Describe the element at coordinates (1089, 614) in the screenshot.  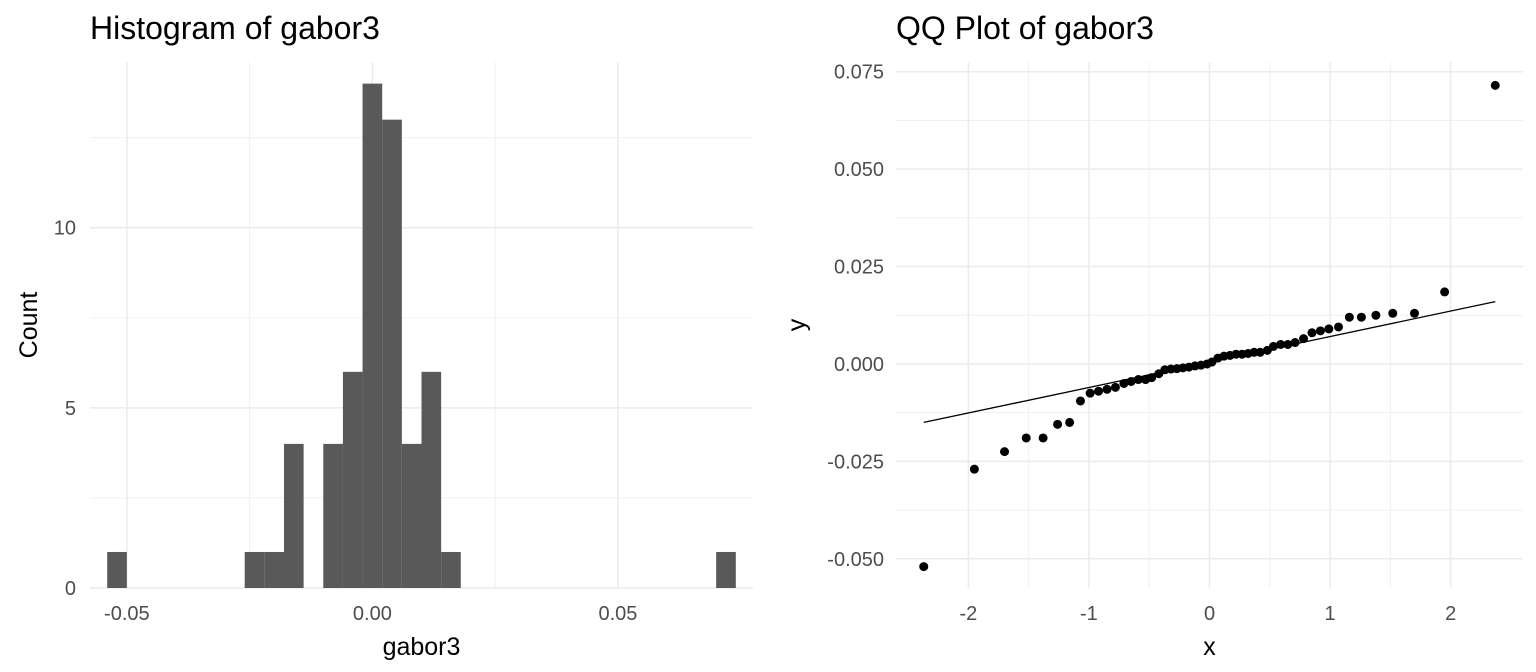
I see `x-tick-label: -1` at that location.